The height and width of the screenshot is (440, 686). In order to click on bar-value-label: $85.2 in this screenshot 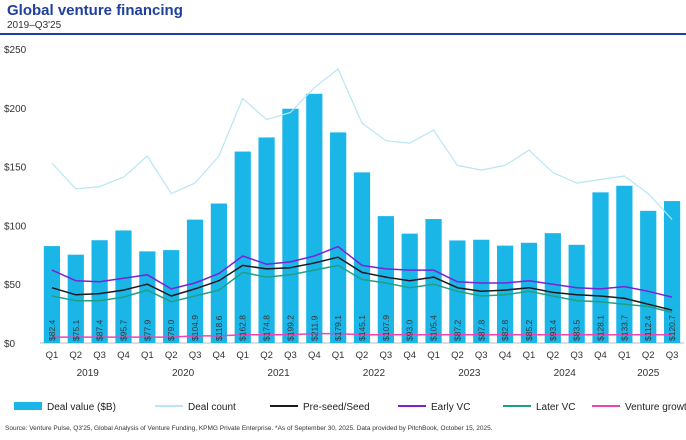, I will do `click(529, 330)`.